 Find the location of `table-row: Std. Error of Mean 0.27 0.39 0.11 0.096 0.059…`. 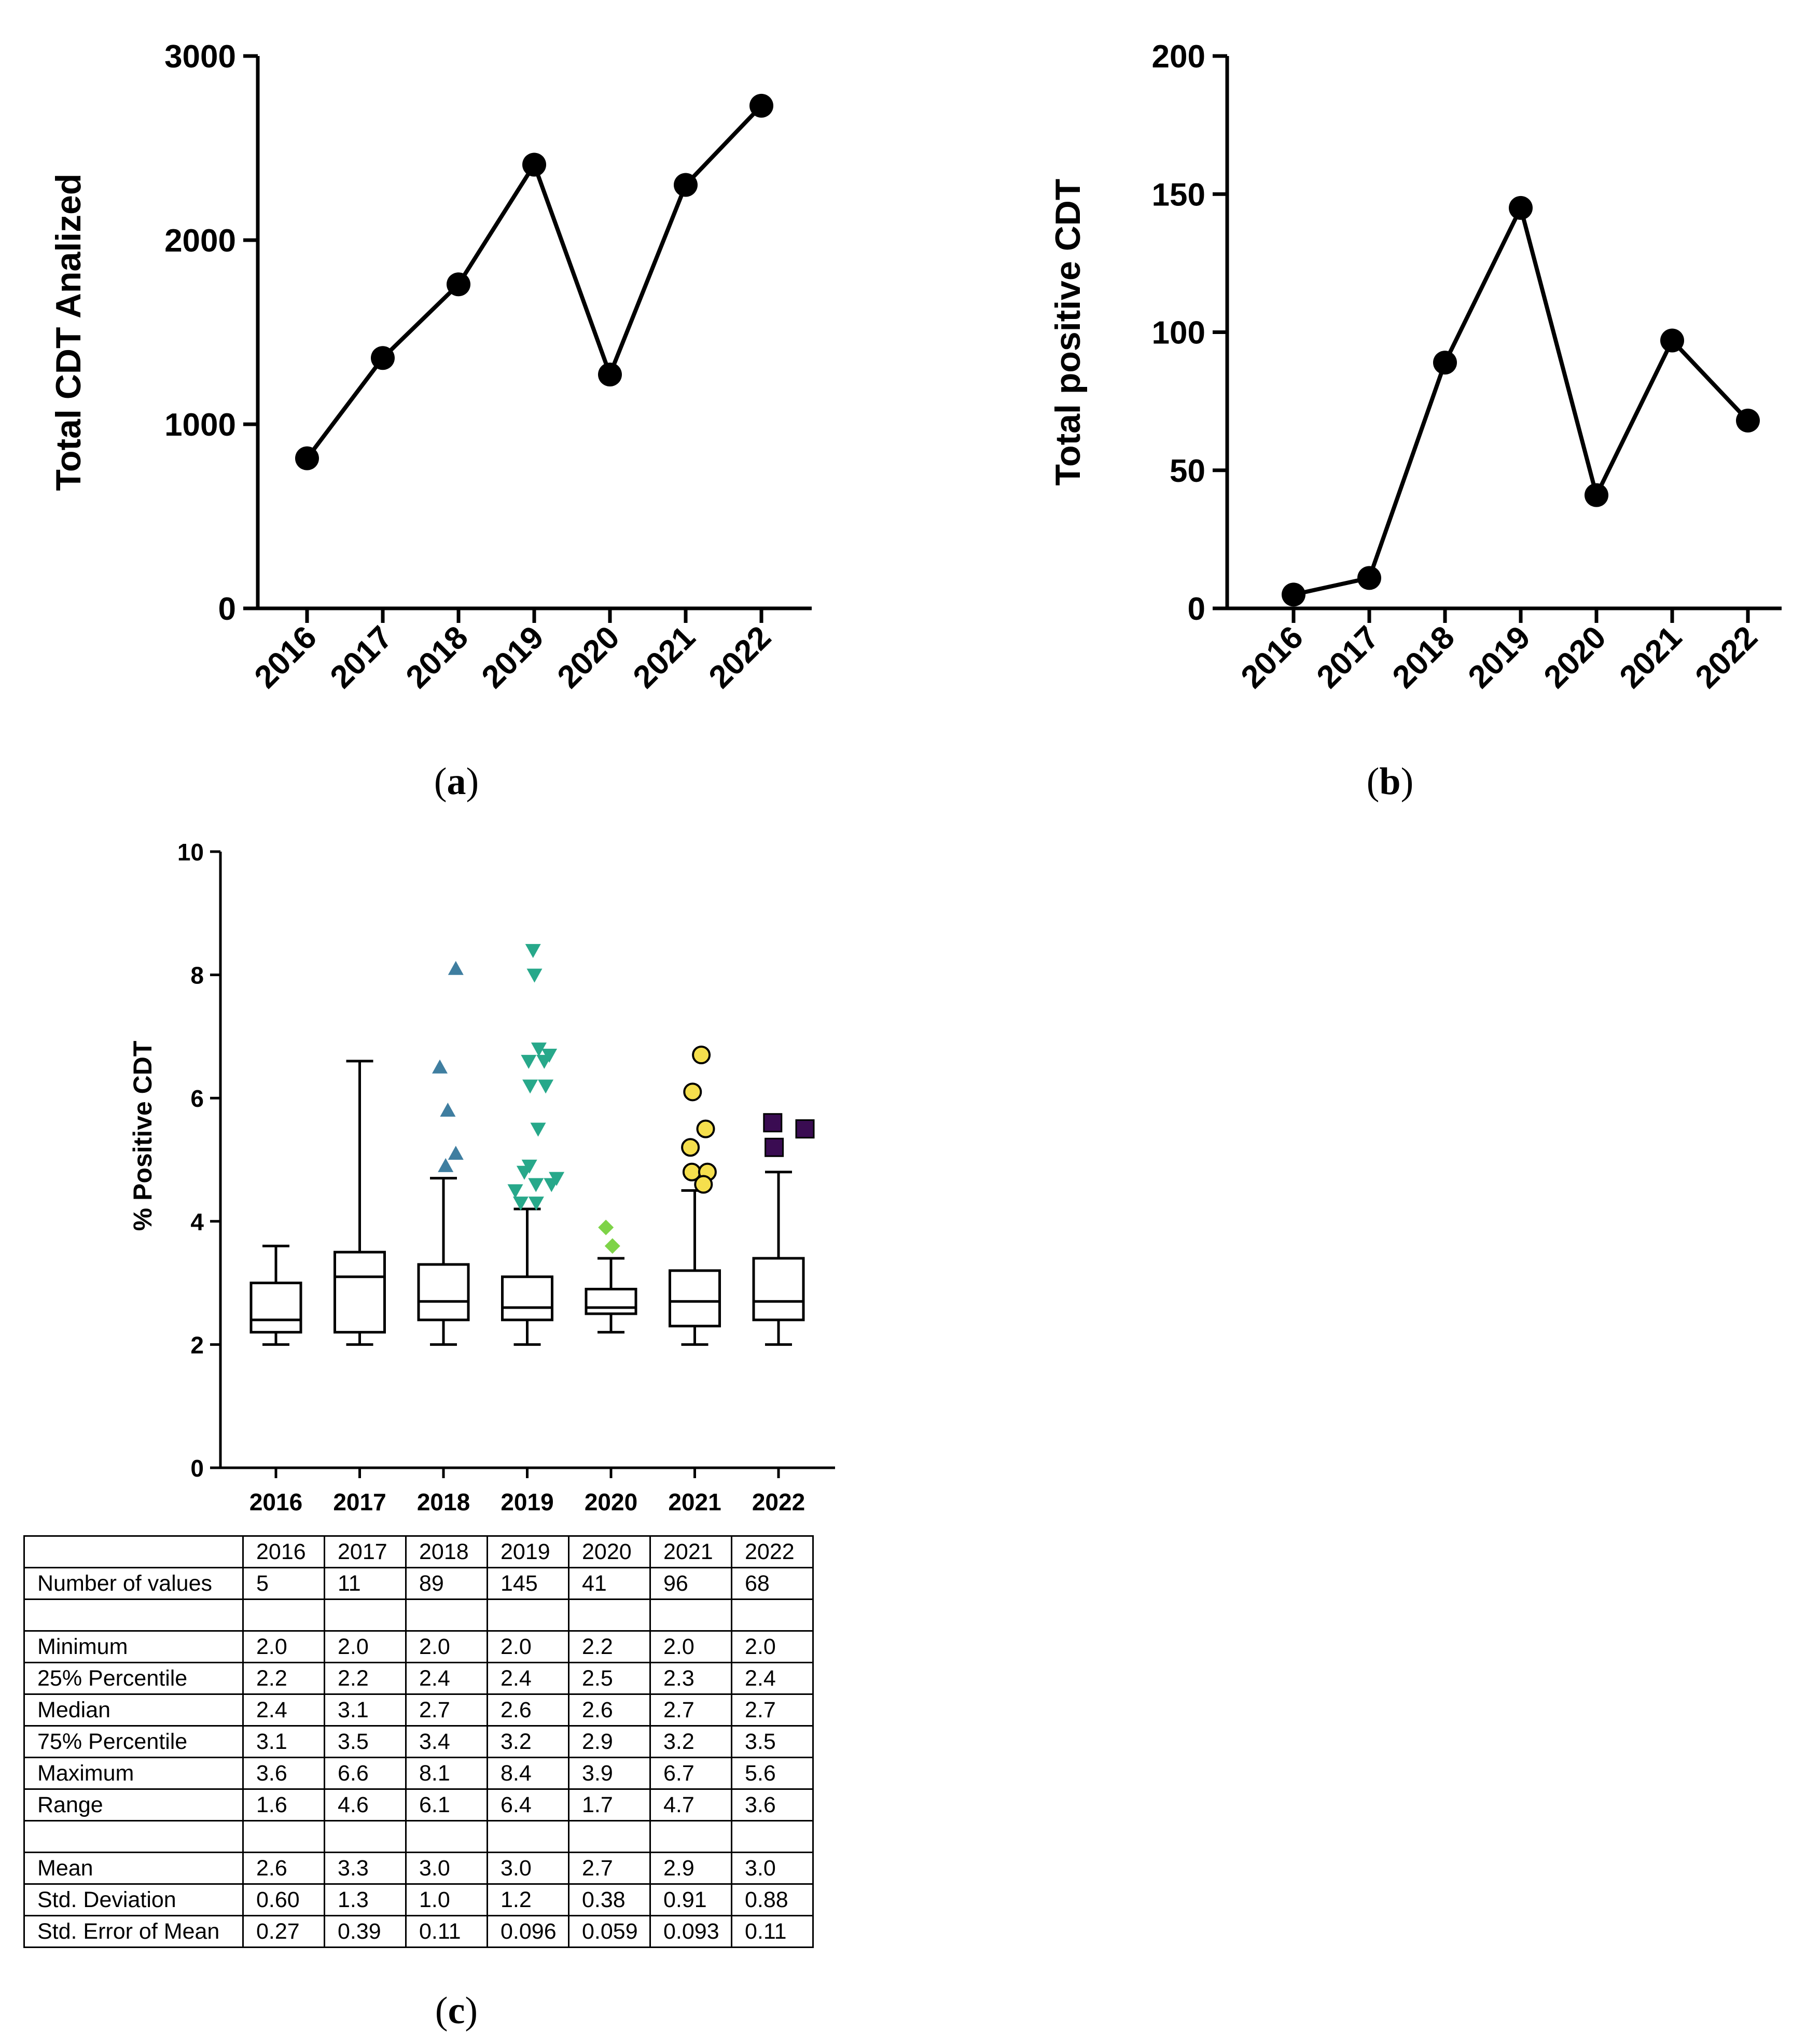

table-row: Std. Error of Mean 0.27 0.39 0.11 0.096 0.059… is located at coordinates (418, 1931).